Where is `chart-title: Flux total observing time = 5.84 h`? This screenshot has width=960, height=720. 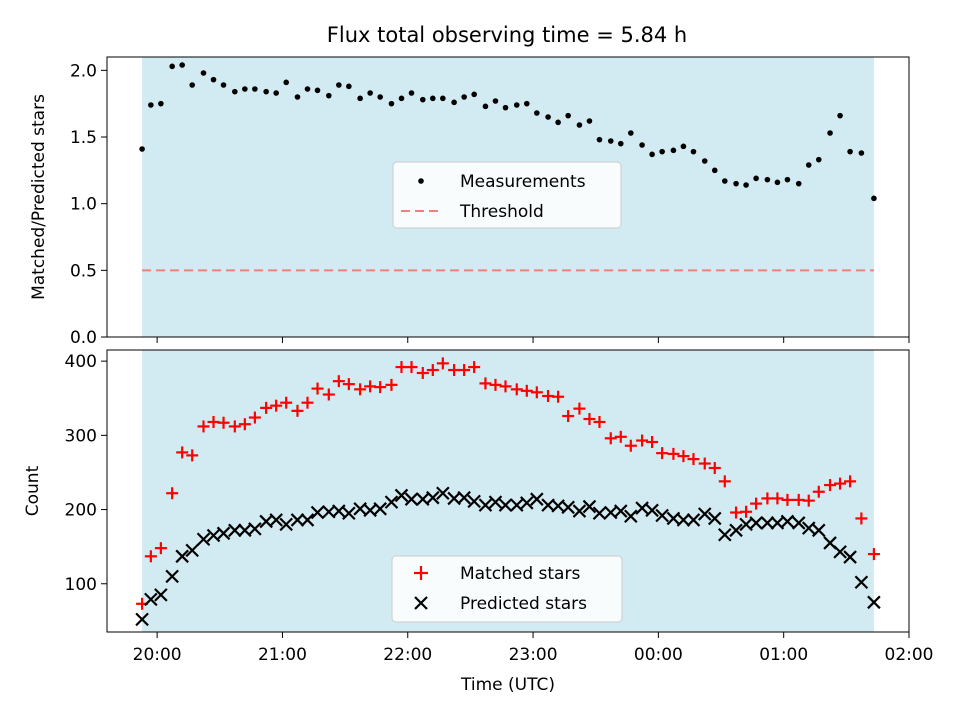
chart-title: Flux total observing time = 5.84 h is located at coordinates (507, 35).